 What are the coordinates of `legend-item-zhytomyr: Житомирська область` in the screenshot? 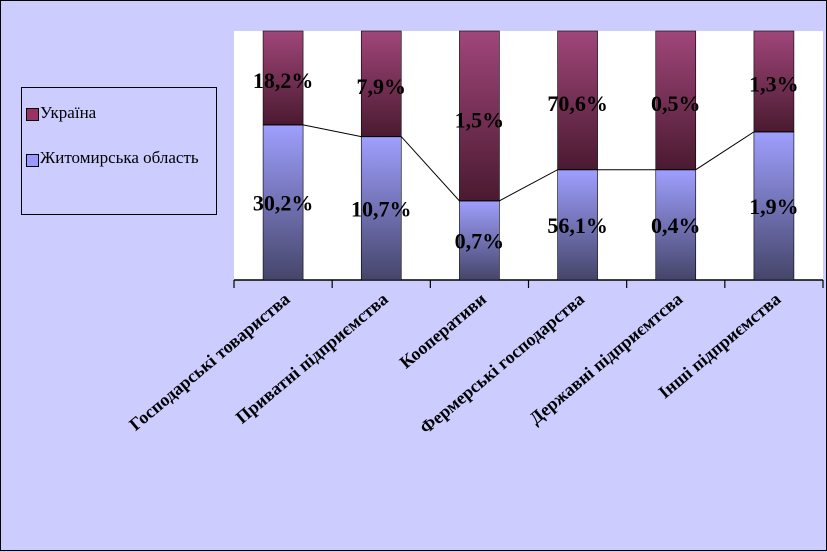 It's located at (118, 158).